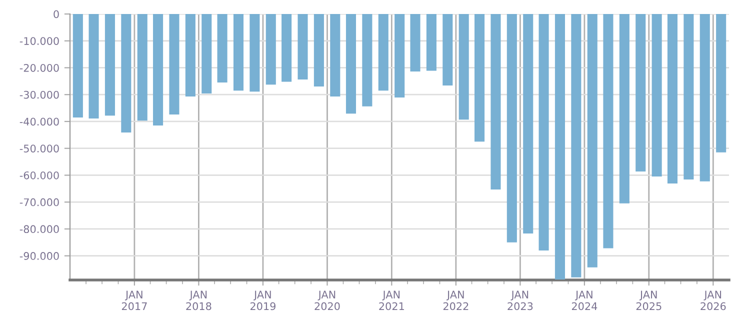  Describe the element at coordinates (199, 300) in the screenshot. I see `x-tick-label: JAN 2018` at that location.